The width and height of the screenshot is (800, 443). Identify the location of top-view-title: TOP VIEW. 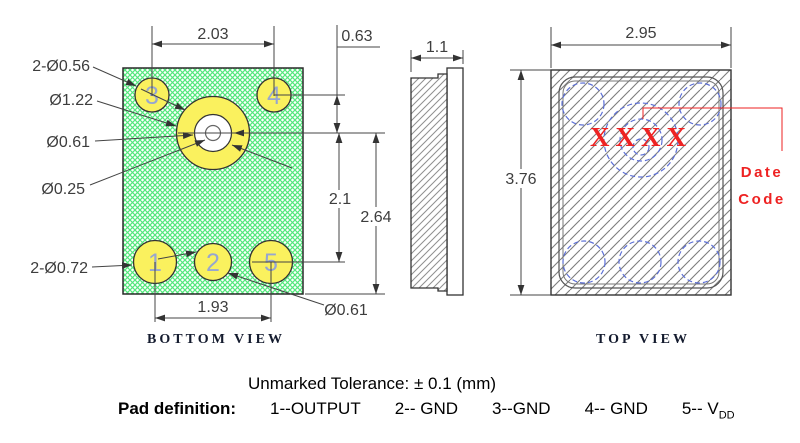
(643, 339).